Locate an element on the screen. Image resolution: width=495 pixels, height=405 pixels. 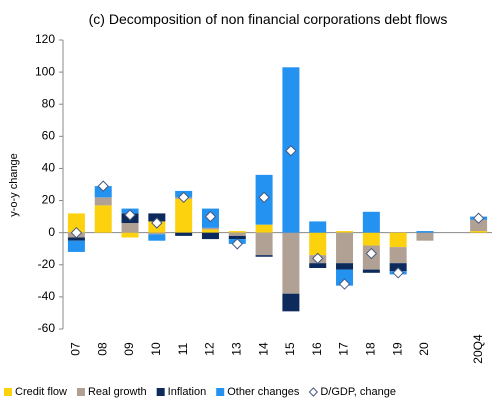
x-tick-label: 18 is located at coordinates (371, 349).